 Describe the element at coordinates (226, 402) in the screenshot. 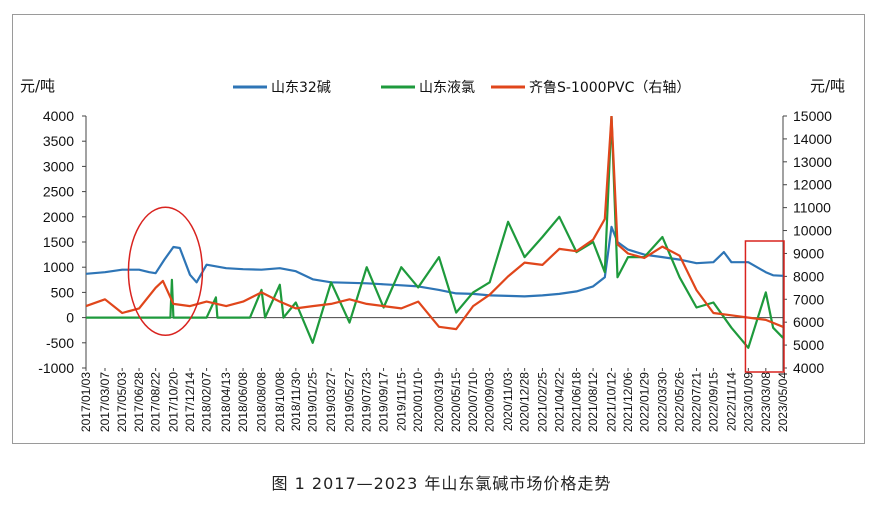

I see `x-tick-label: 2018/04/13` at that location.